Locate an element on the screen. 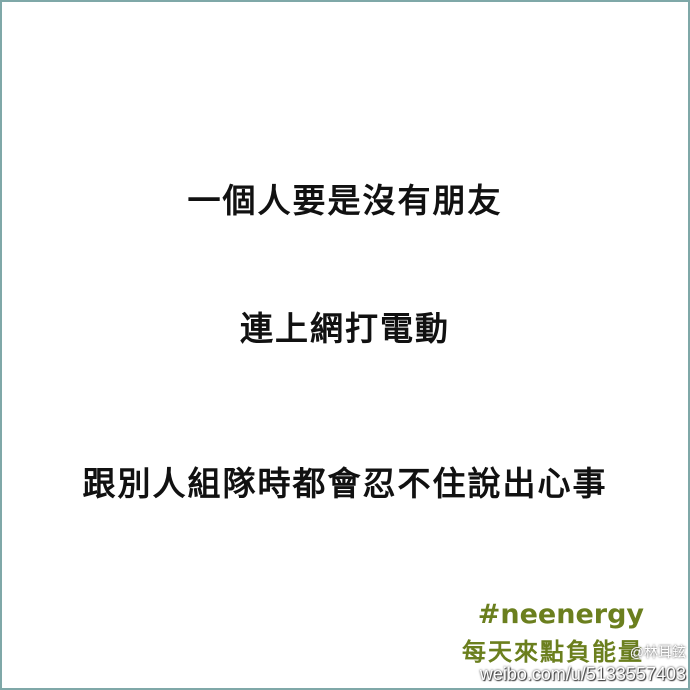  quote-line-1: 一個人要是沒有朋友 is located at coordinates (345, 200).